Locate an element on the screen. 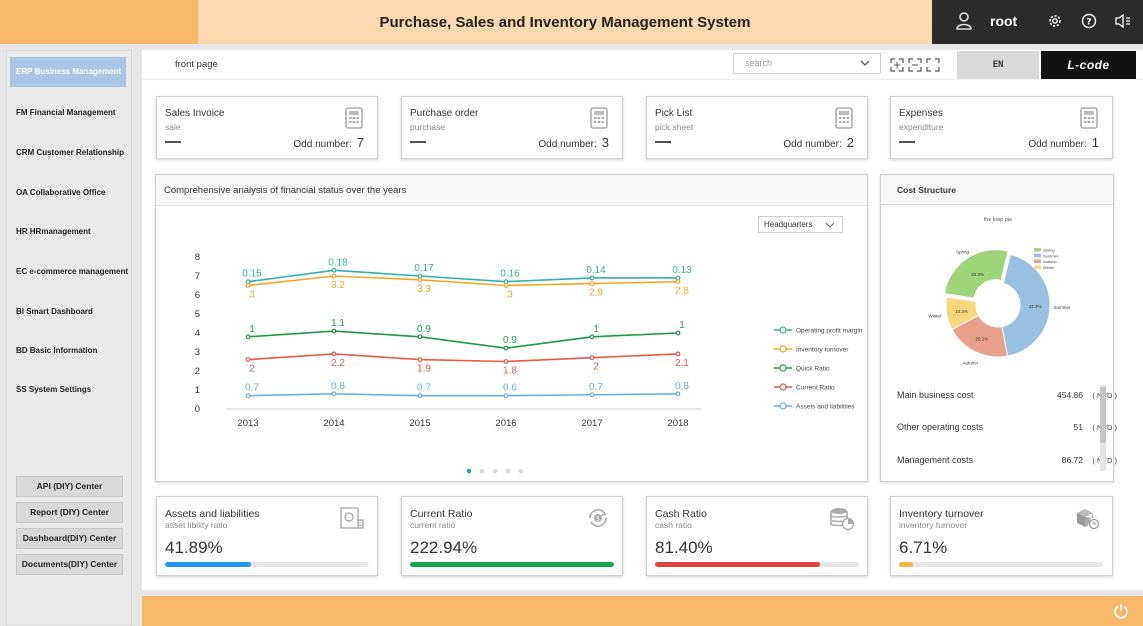 The image size is (1143, 626). odd-number: Odd number: 1 is located at coordinates (1063, 142).